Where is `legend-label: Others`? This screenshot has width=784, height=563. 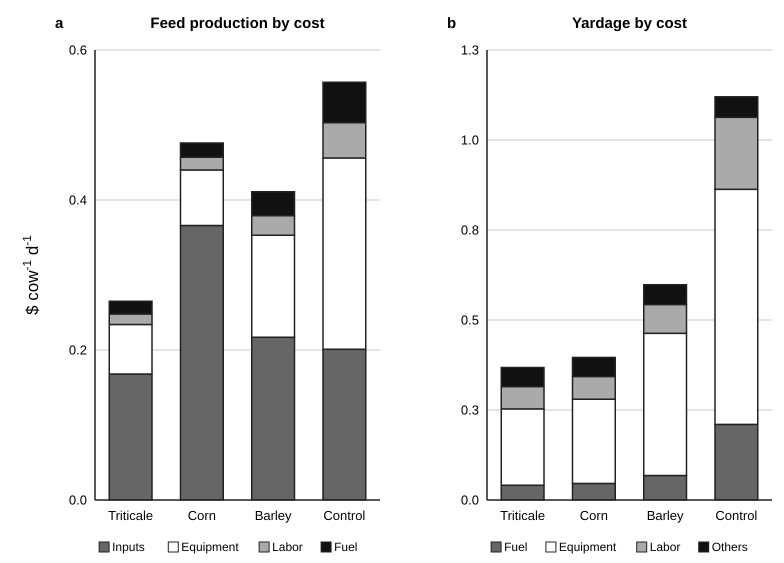 legend-label: Others is located at coordinates (730, 547).